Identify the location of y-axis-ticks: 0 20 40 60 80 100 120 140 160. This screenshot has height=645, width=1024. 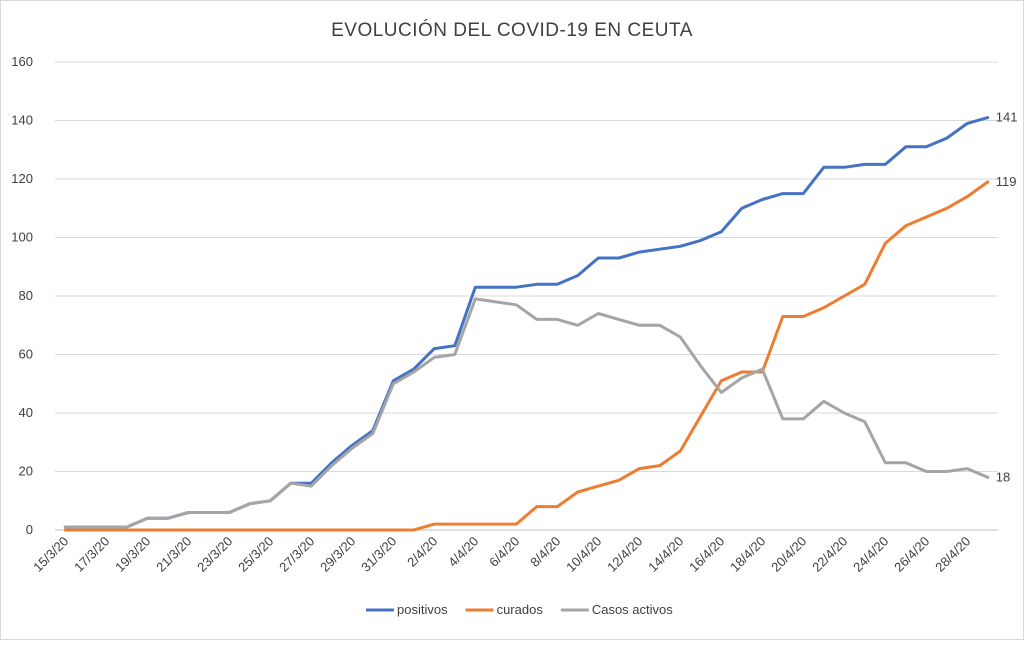
(22, 295).